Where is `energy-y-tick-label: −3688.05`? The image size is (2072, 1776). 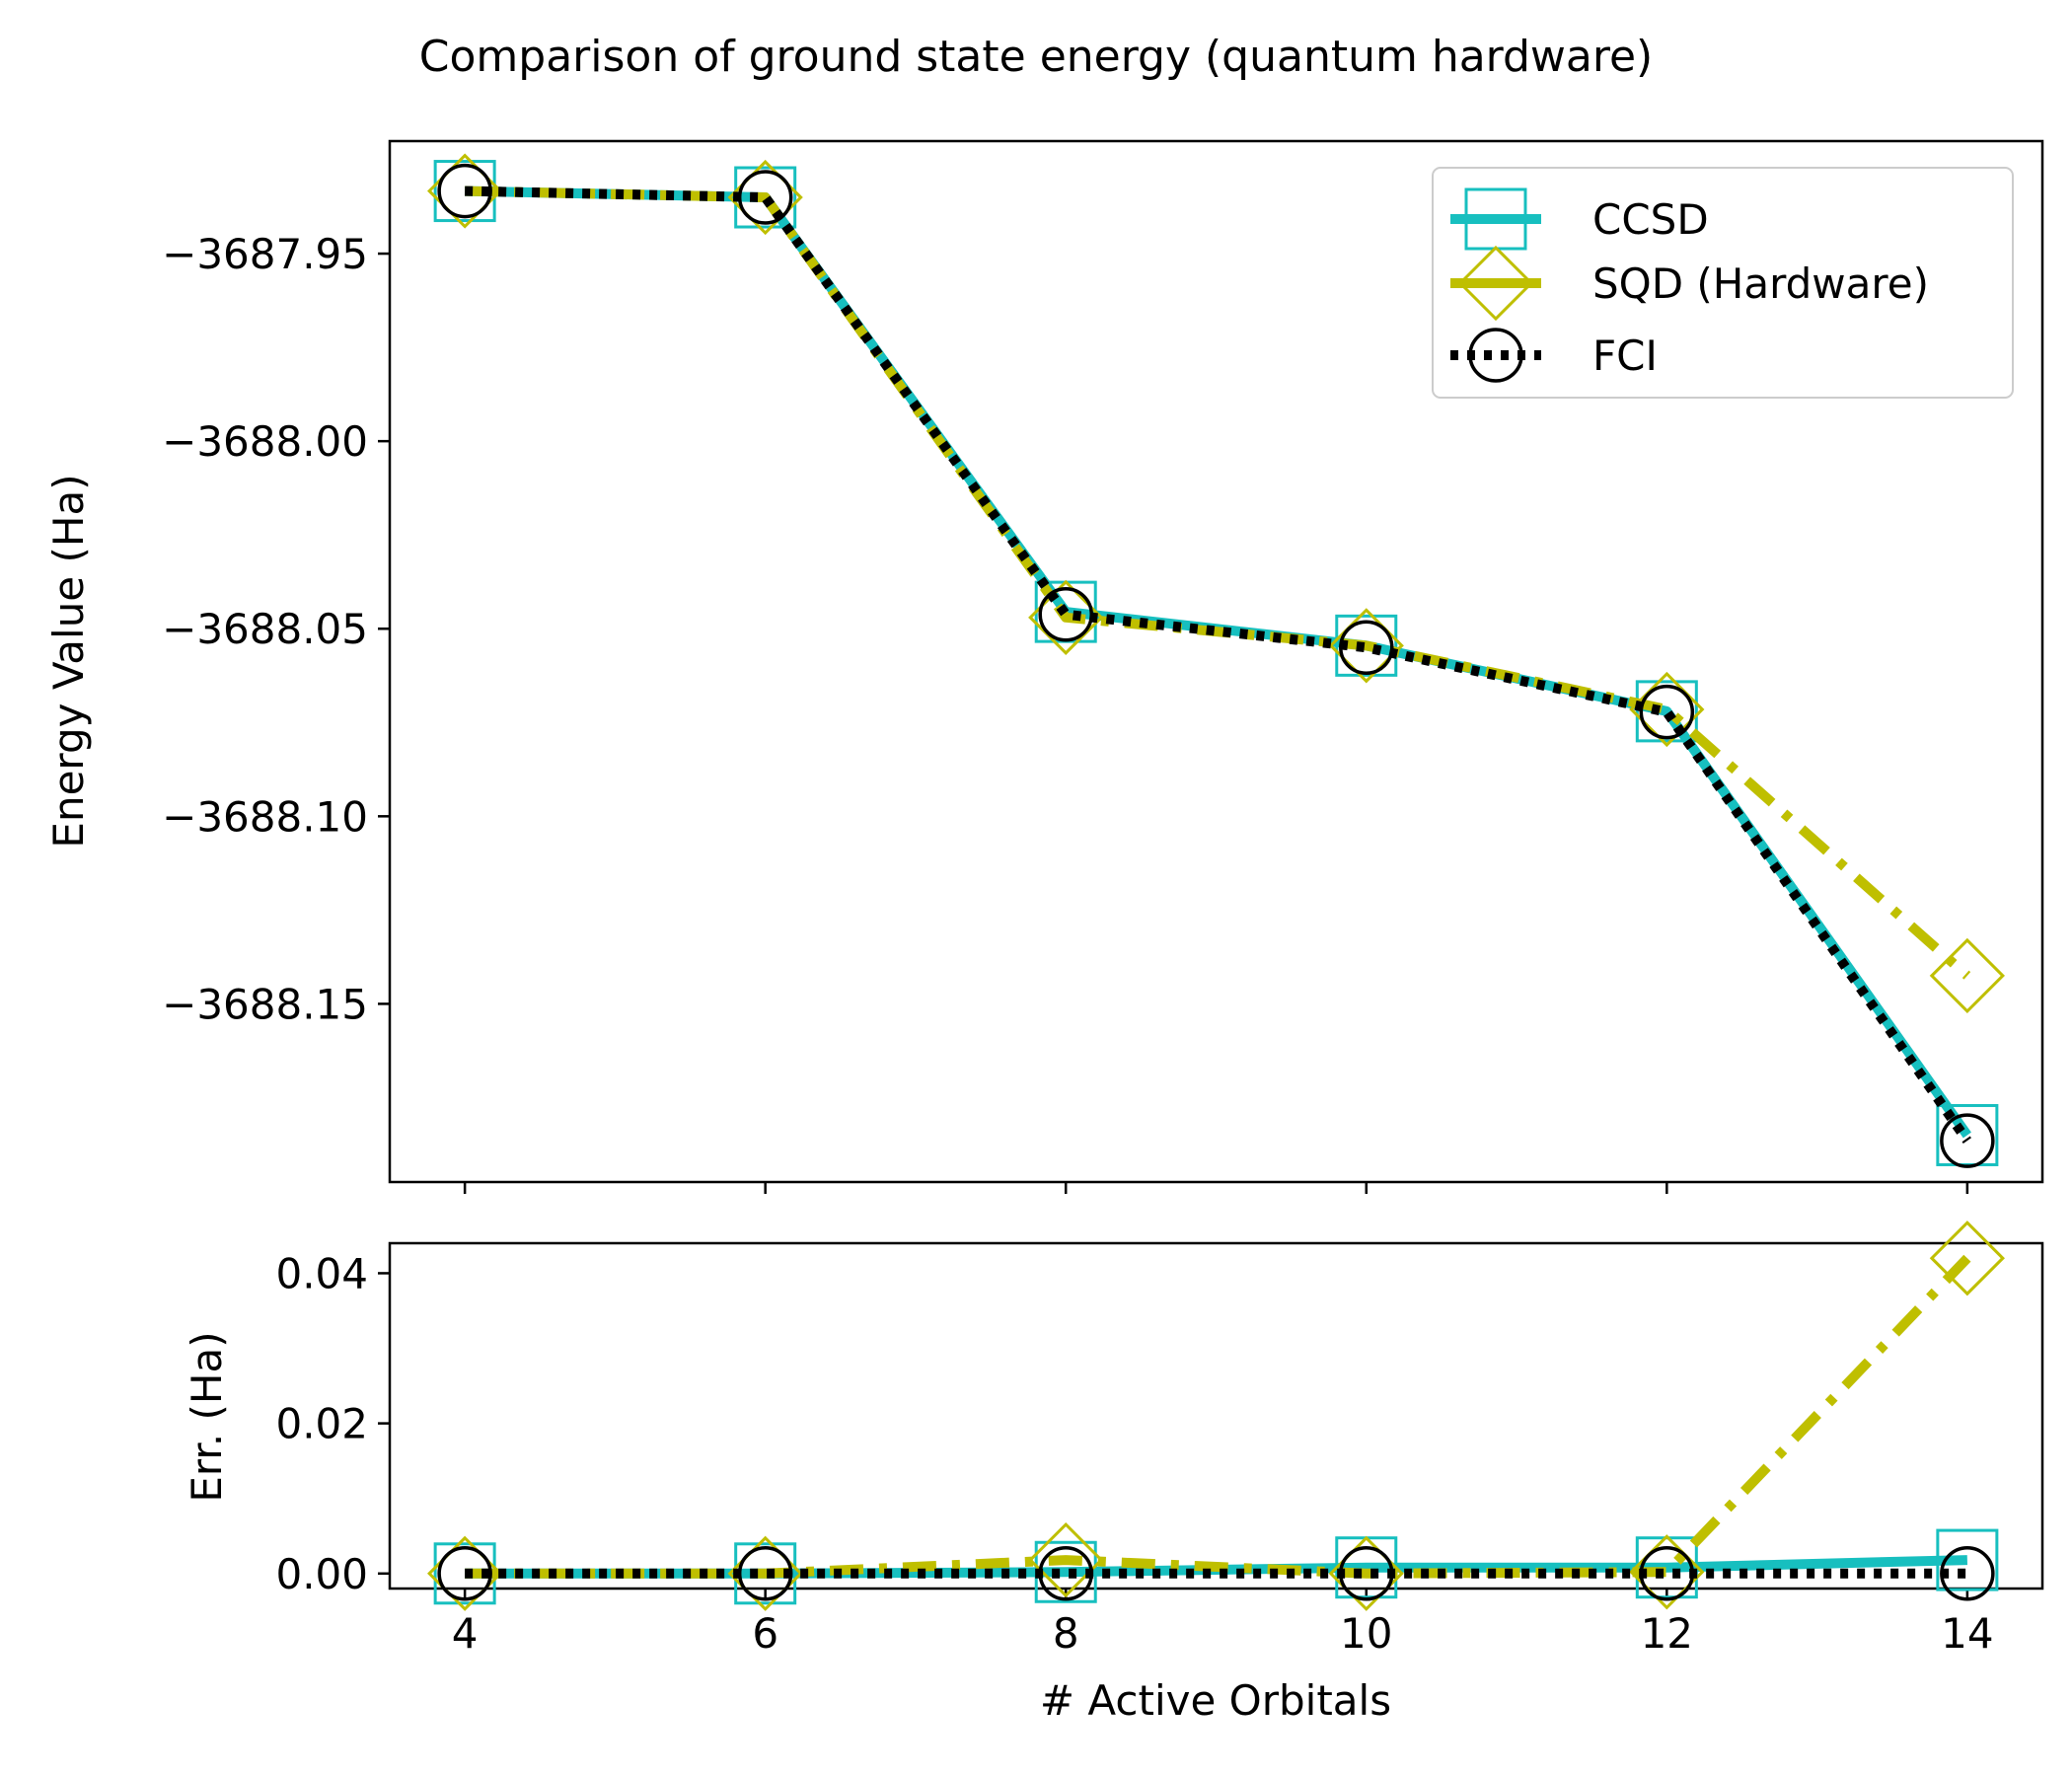 energy-y-tick-label: −3688.05 is located at coordinates (265, 629).